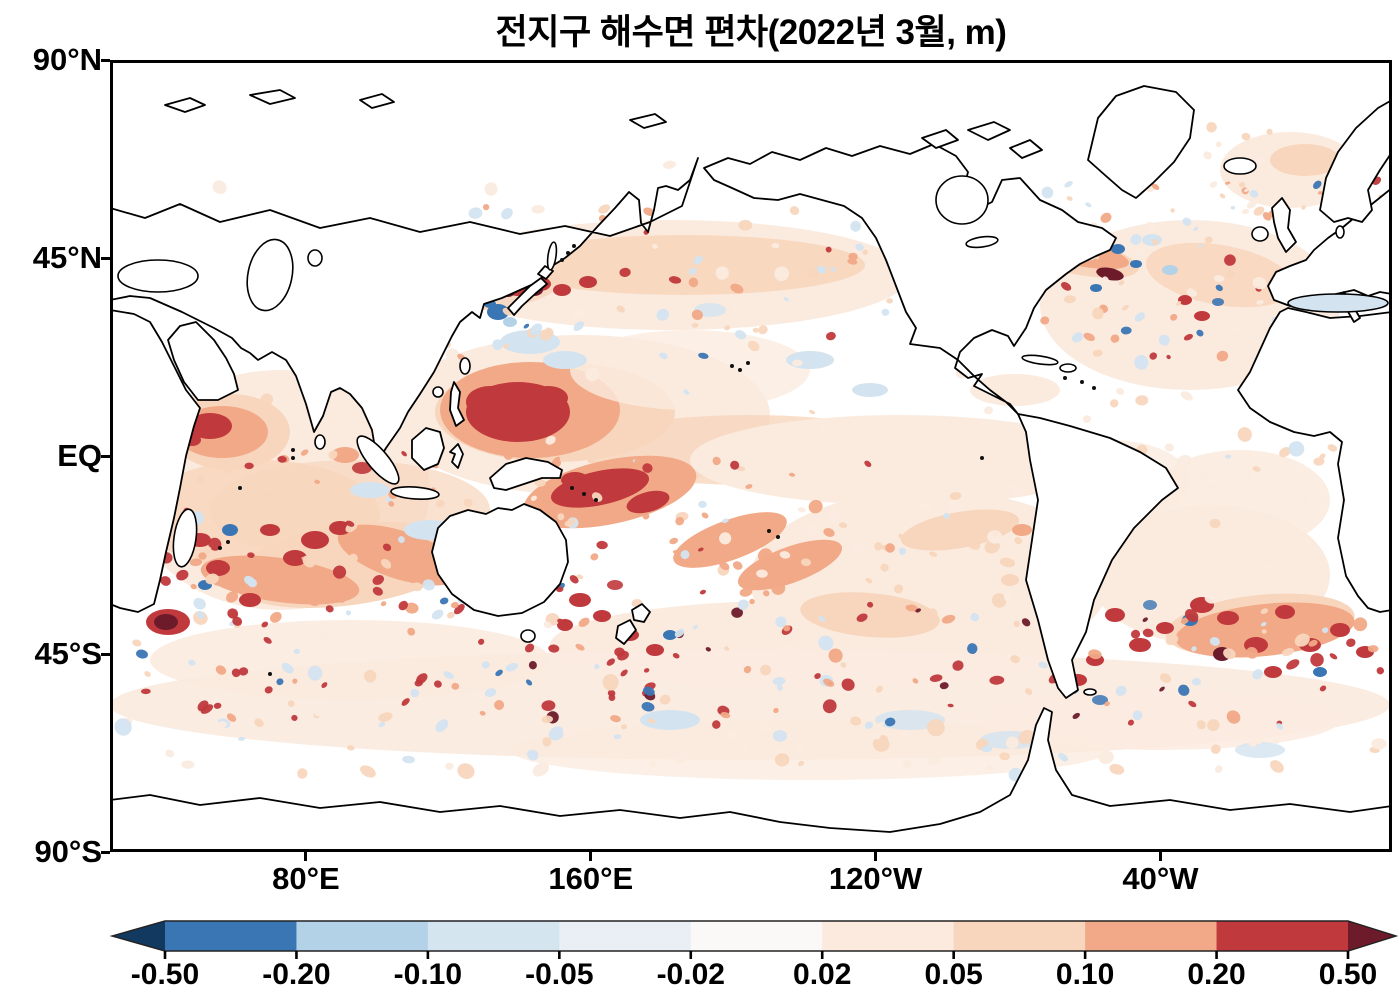 This screenshot has width=1400, height=1002. Describe the element at coordinates (822, 974) in the screenshot. I see `colorbar-tick-label: 0.02` at that location.